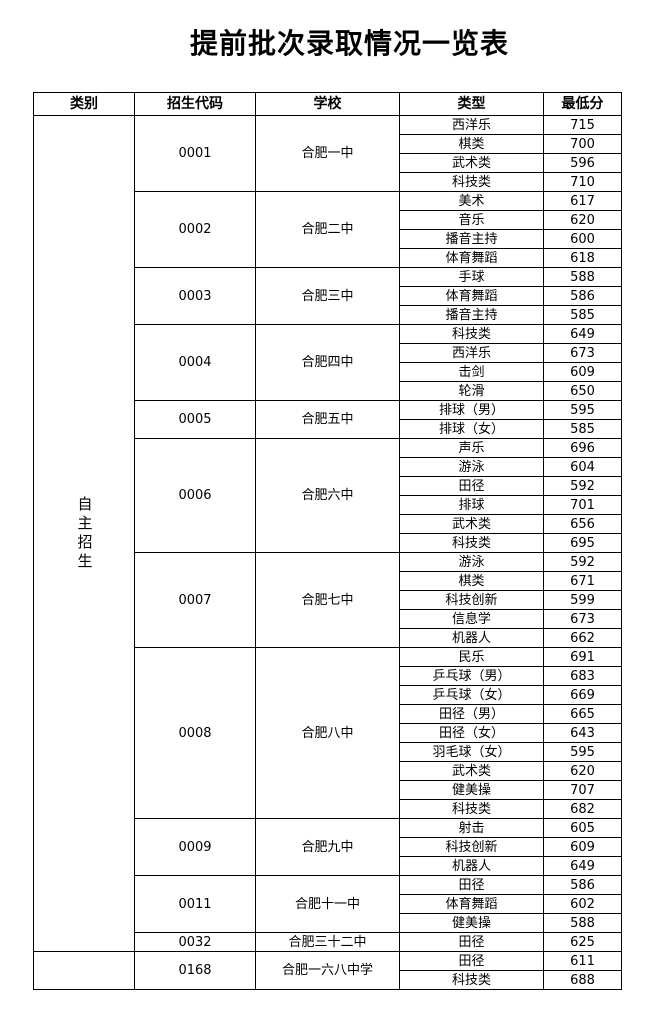  I want to click on score-cell: 625, so click(582, 942).